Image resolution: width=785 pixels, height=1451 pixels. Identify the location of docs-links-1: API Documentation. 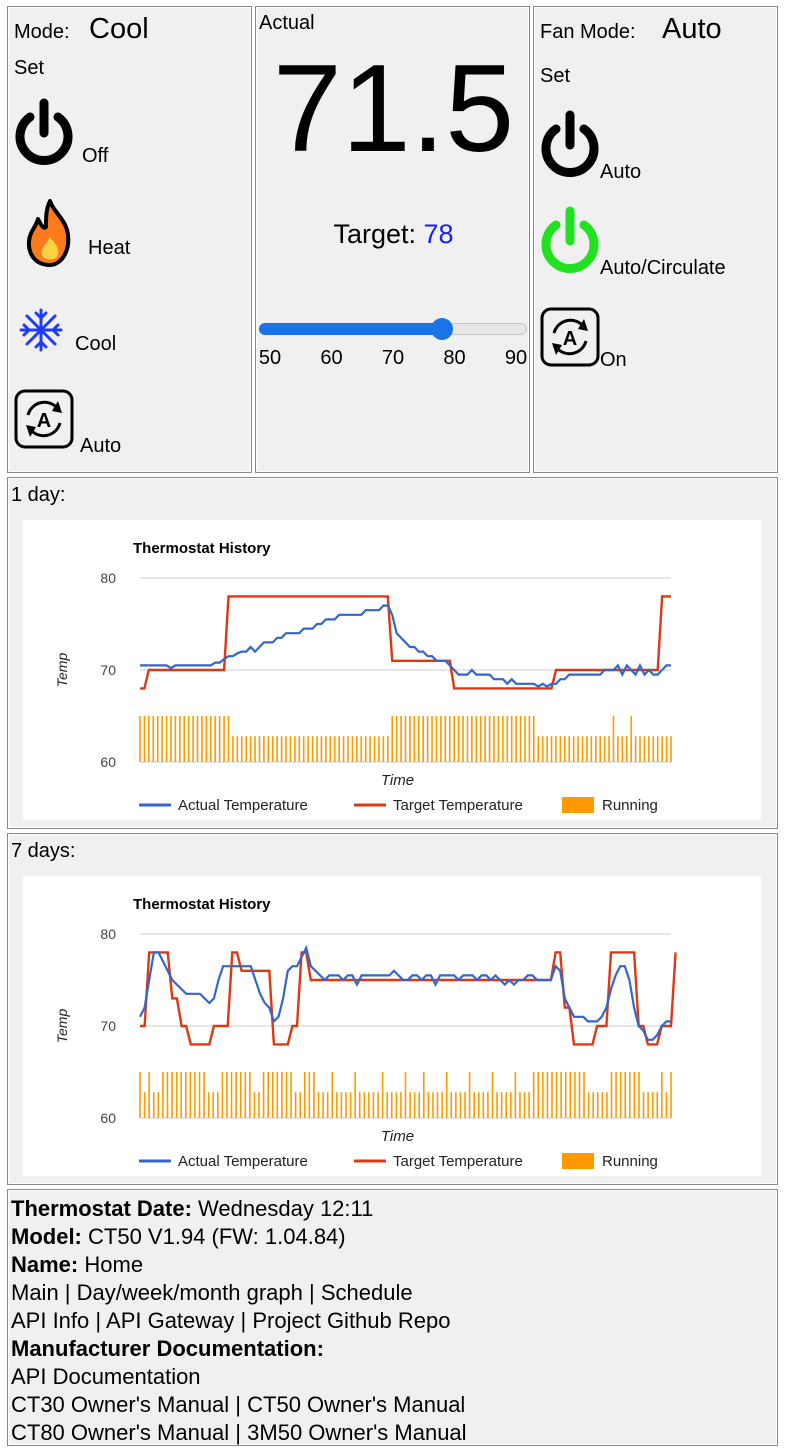
(106, 1377).